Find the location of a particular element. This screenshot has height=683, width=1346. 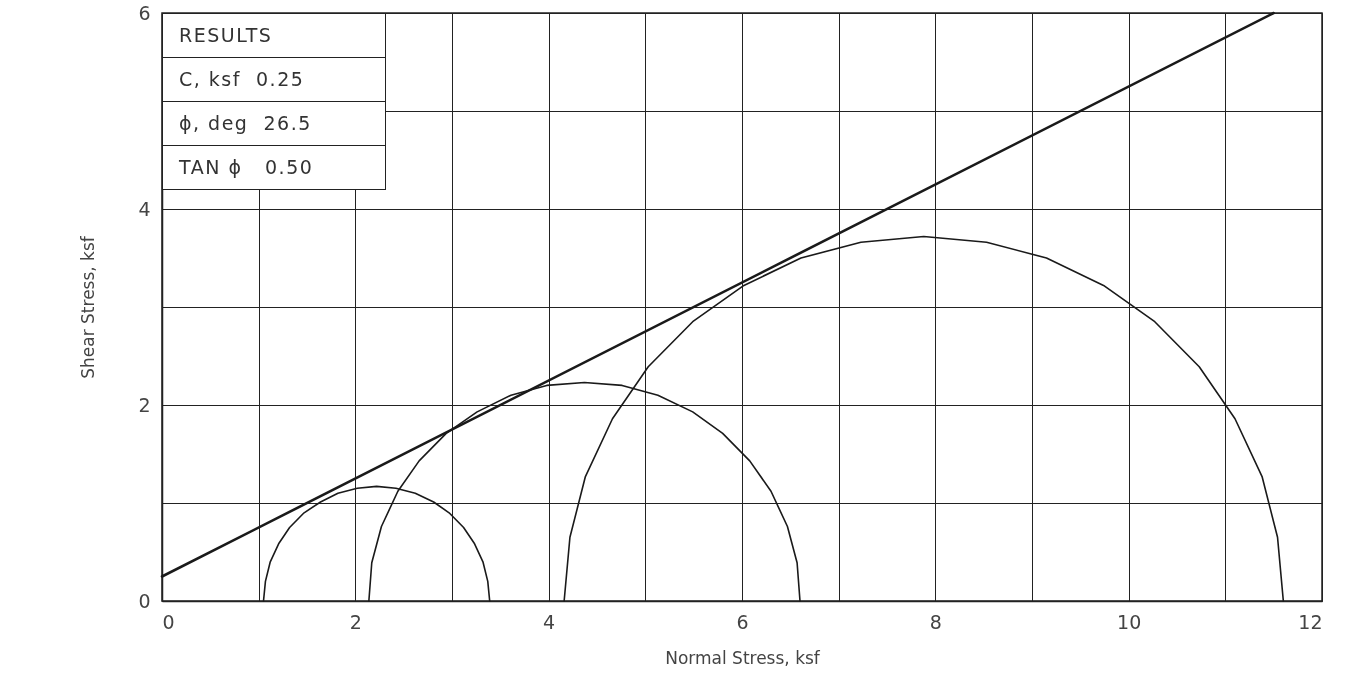

y-tick-label: 0 is located at coordinates (144, 600).